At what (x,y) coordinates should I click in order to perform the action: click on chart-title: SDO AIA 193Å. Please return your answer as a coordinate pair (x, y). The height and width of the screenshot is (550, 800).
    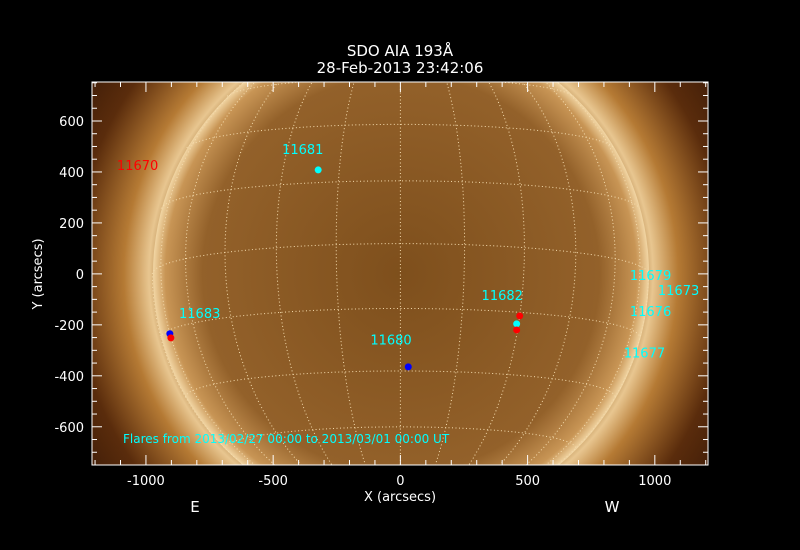
    Looking at the image, I should click on (400, 50).